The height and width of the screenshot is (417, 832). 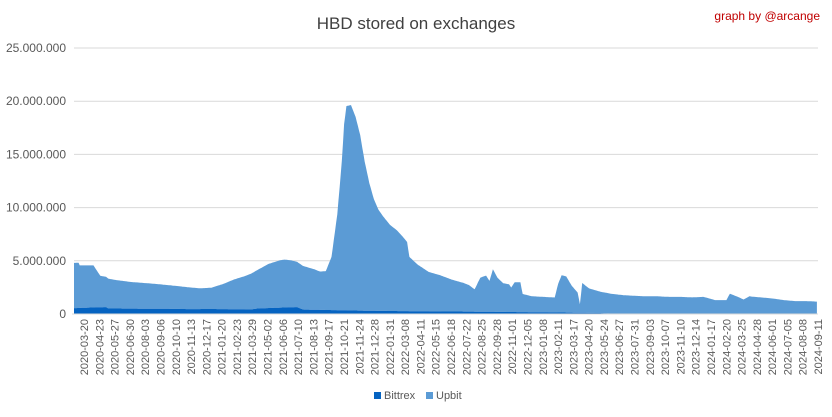 I want to click on x-tick-label: 2022-09-28, so click(x=498, y=347).